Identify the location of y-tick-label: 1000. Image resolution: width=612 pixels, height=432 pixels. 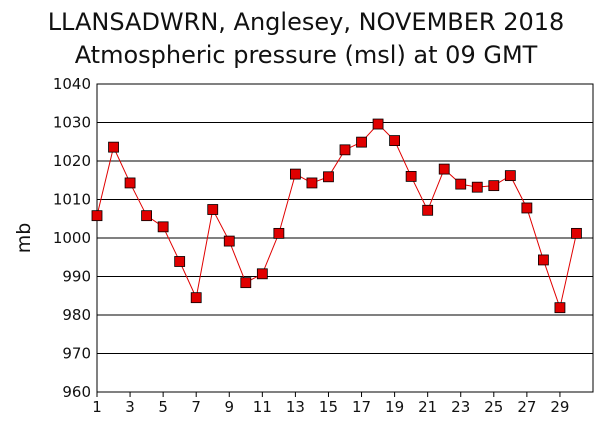
(72, 238).